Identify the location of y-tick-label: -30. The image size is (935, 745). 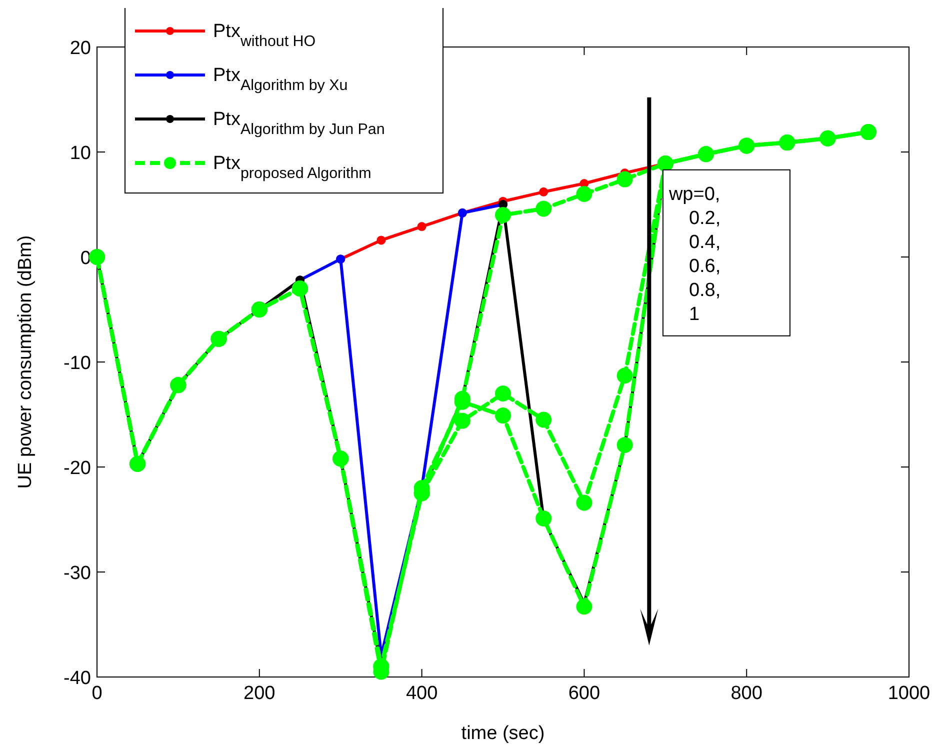
(77, 573).